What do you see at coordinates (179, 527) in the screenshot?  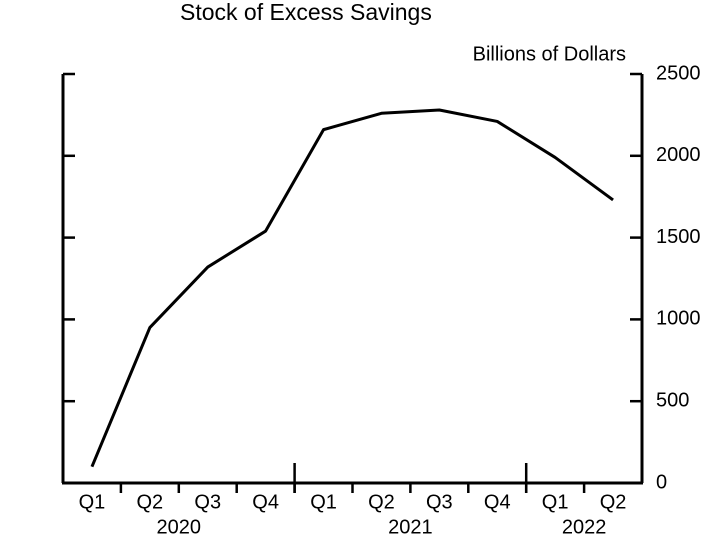 I see `x-group-label: 2020` at bounding box center [179, 527].